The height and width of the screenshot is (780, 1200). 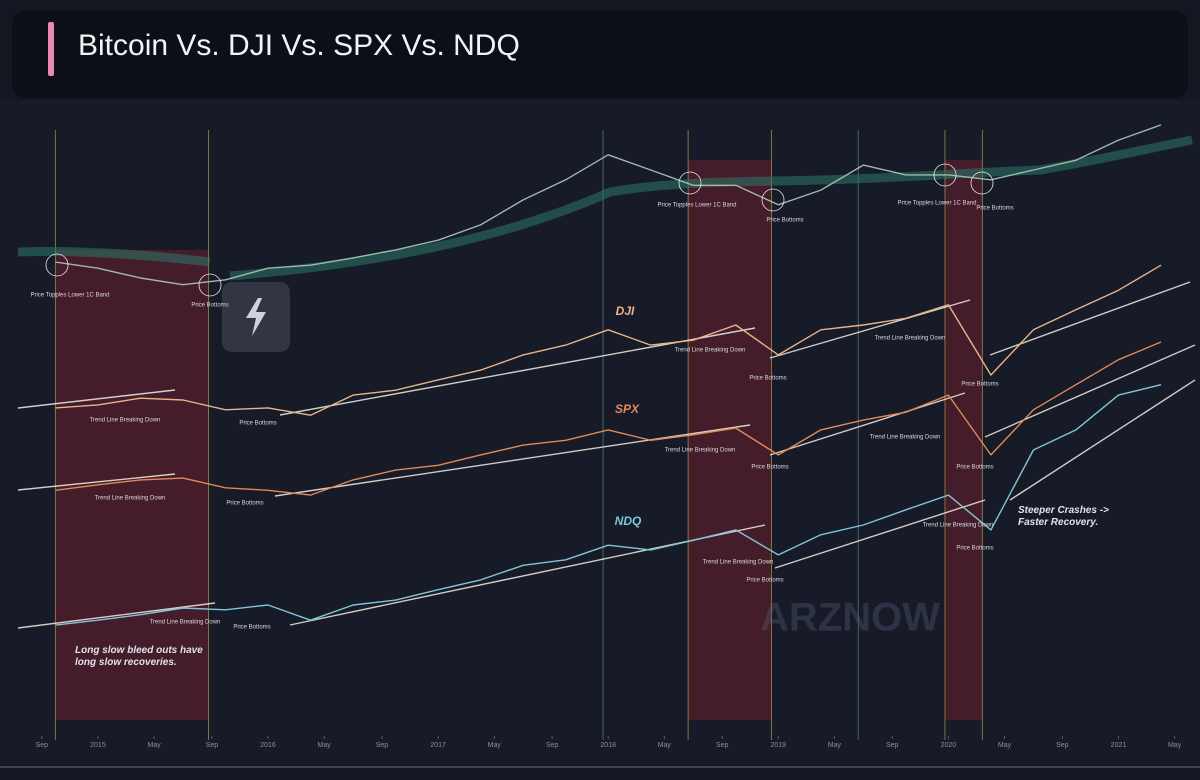 What do you see at coordinates (1119, 745) in the screenshot?
I see `x-tick-label: 2021` at bounding box center [1119, 745].